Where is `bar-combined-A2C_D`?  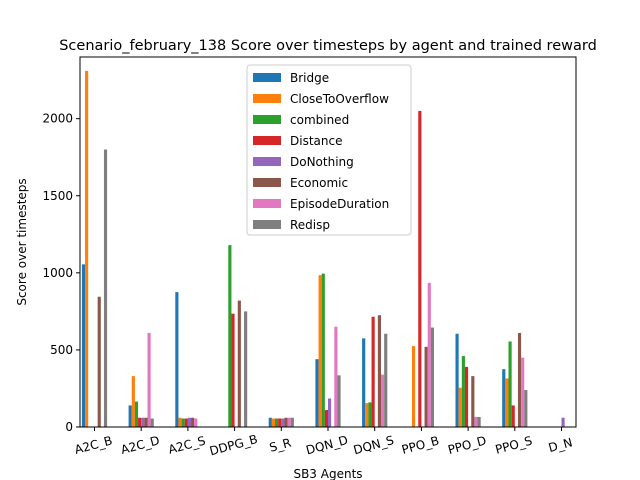 bar-combined-A2C_D is located at coordinates (136, 414).